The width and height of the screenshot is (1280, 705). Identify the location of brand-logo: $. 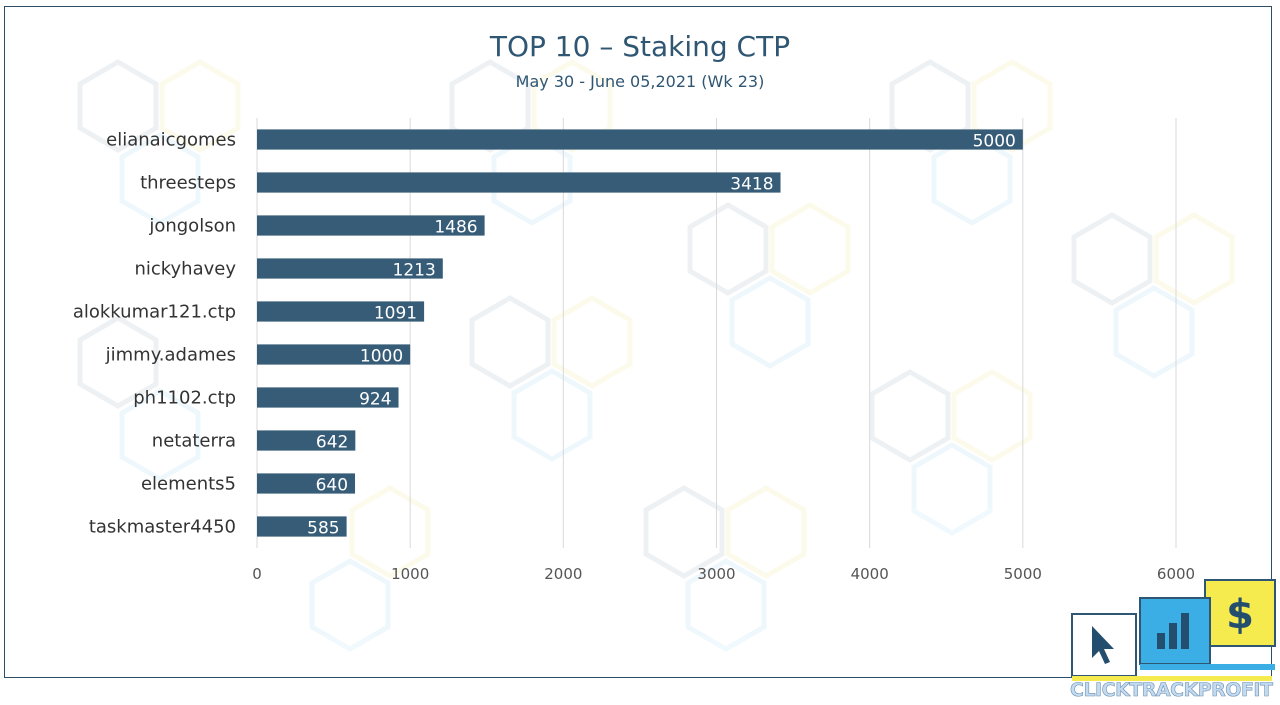
(1173, 630).